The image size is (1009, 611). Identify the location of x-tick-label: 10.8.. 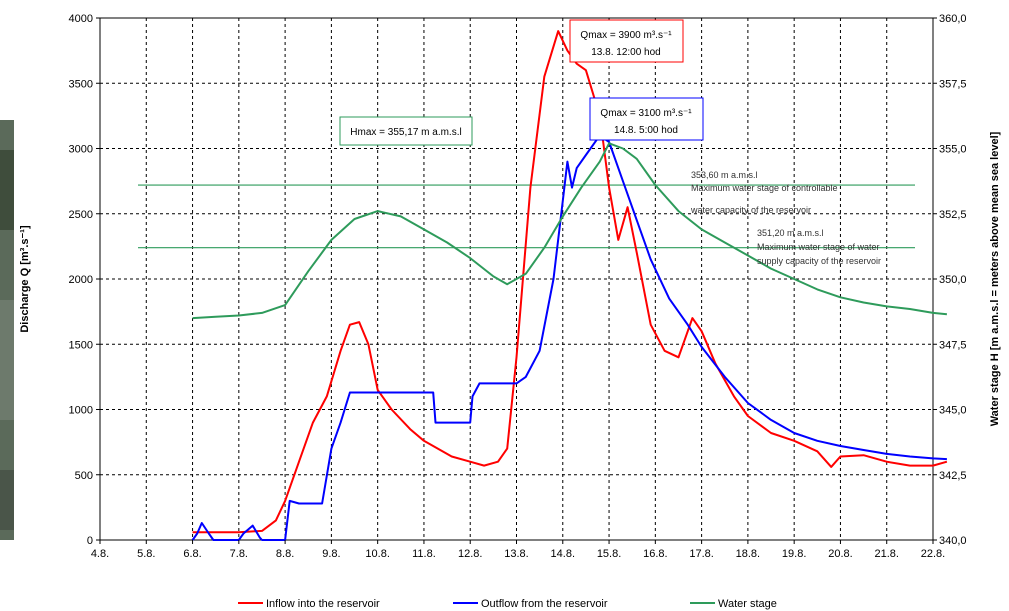
(377, 554).